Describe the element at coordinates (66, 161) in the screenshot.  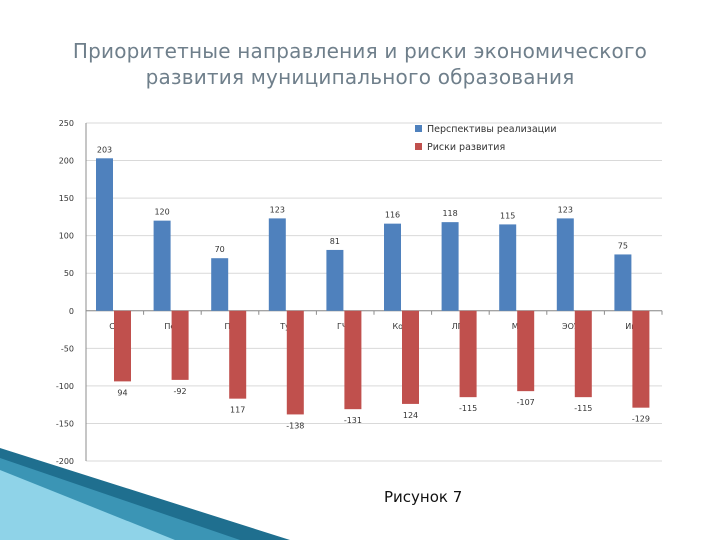
I see `y-tick-label: 200` at that location.